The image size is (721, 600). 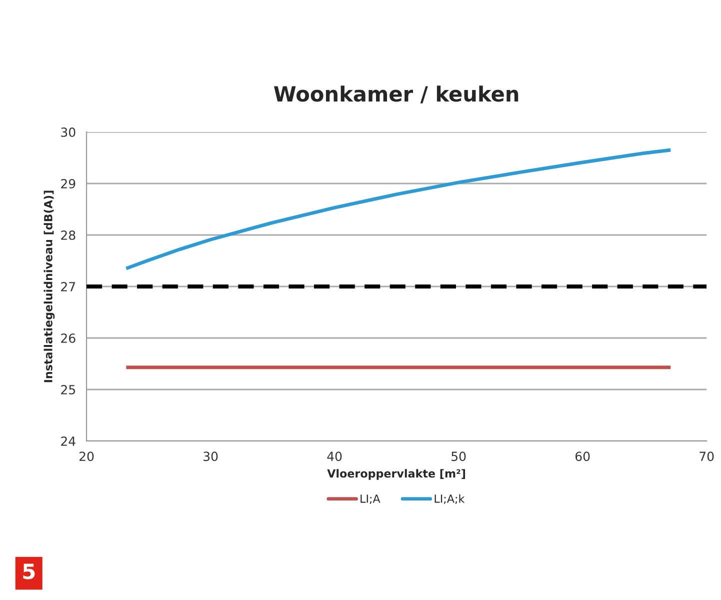 I want to click on legend-label: LI;A, so click(x=370, y=499).